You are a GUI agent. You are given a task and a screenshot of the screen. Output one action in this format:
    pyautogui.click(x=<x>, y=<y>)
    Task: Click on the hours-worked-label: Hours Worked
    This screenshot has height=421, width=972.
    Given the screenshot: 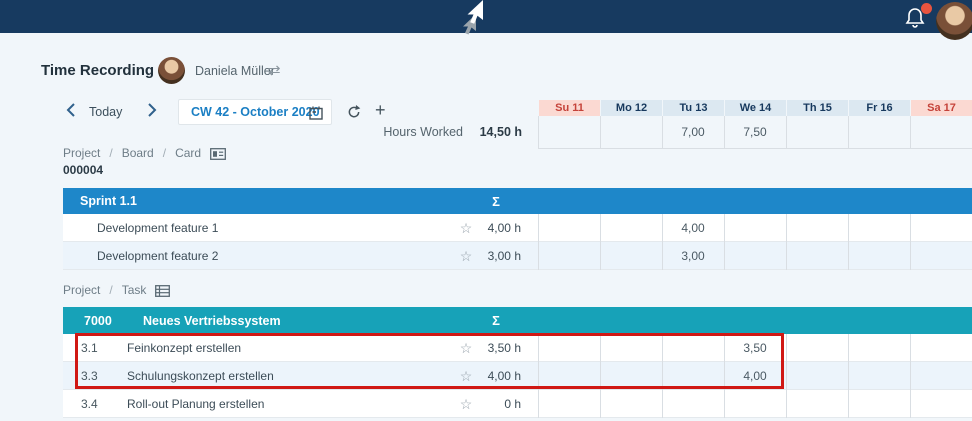 What is the action you would take?
    pyautogui.click(x=423, y=132)
    